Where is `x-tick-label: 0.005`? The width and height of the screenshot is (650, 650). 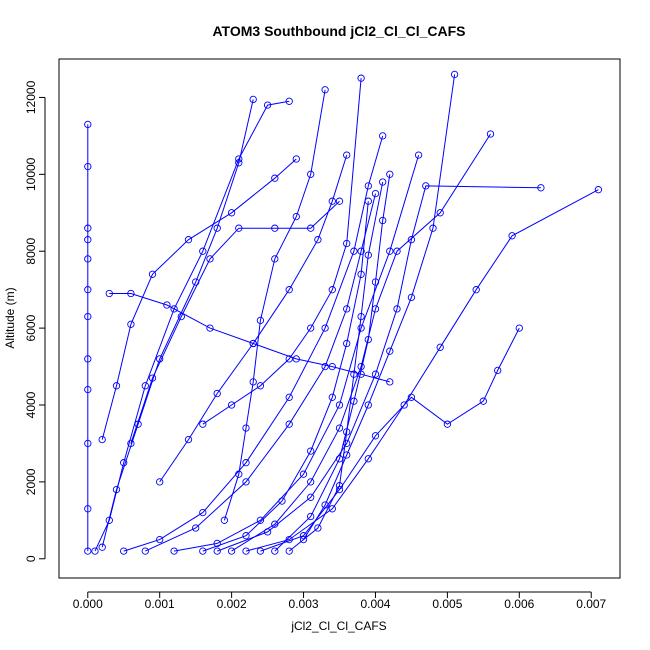
x-tick-label: 0.005 is located at coordinates (447, 604).